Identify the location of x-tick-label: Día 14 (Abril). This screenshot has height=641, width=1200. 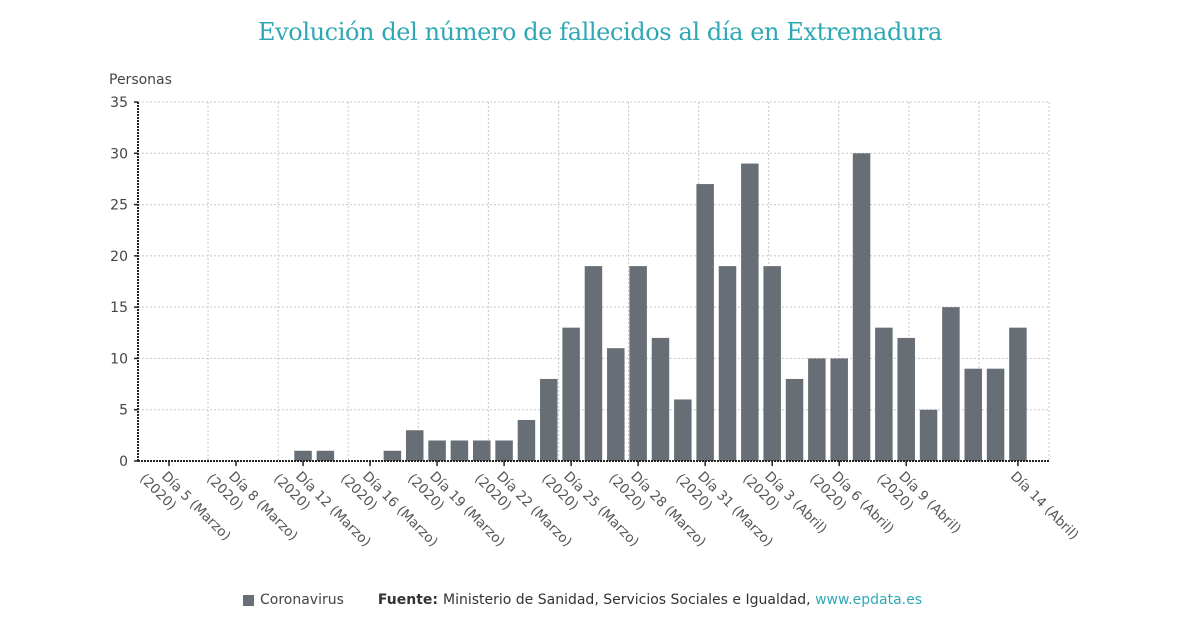
(1044, 506).